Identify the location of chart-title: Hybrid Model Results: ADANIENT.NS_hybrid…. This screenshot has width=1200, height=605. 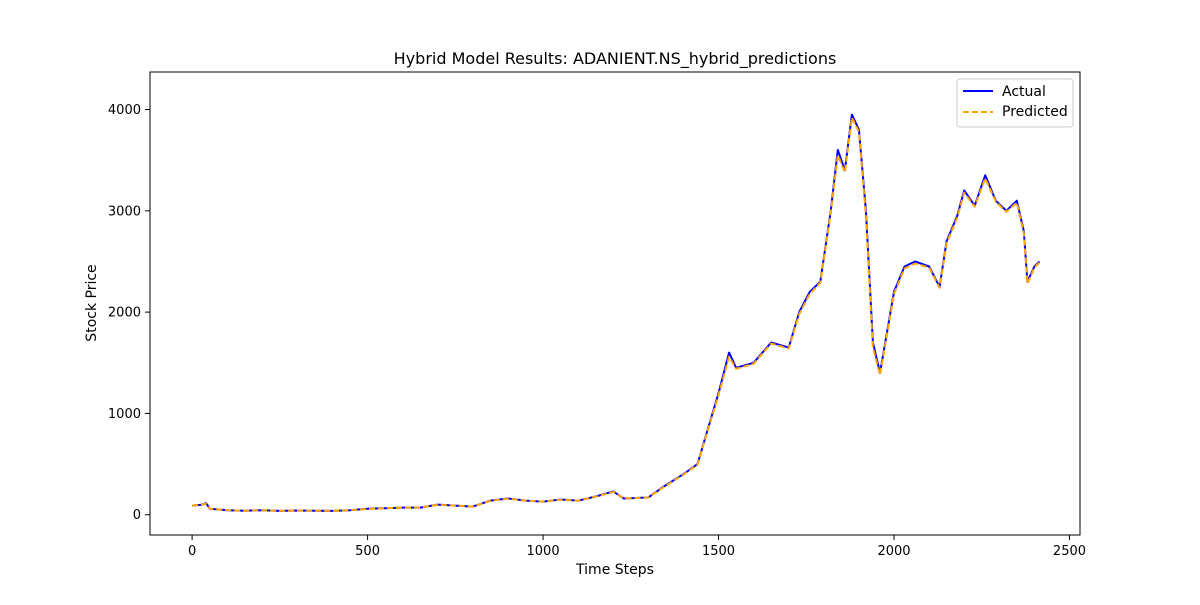
(615, 59).